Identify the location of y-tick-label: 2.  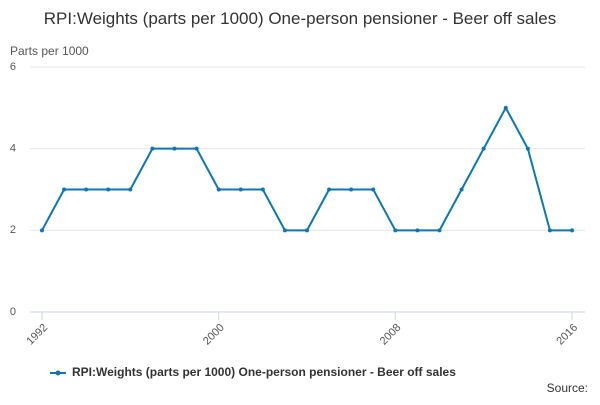
(13, 230).